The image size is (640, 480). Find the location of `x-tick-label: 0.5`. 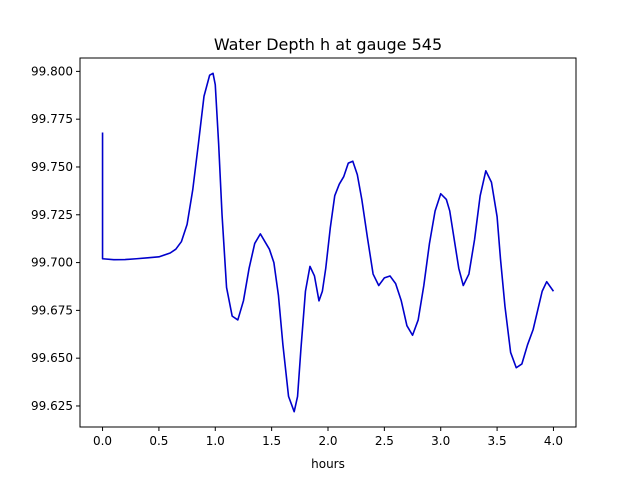

x-tick-label: 0.5 is located at coordinates (158, 441).